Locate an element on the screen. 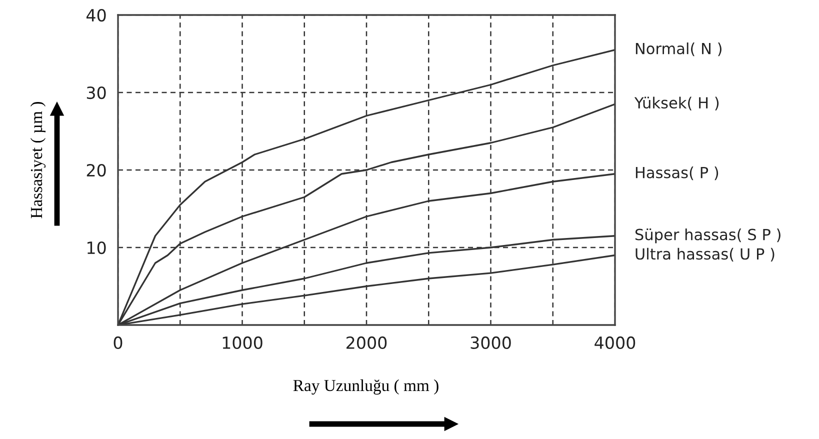 This screenshot has width=819, height=439. series-label: Yüksek( H ) is located at coordinates (676, 103).